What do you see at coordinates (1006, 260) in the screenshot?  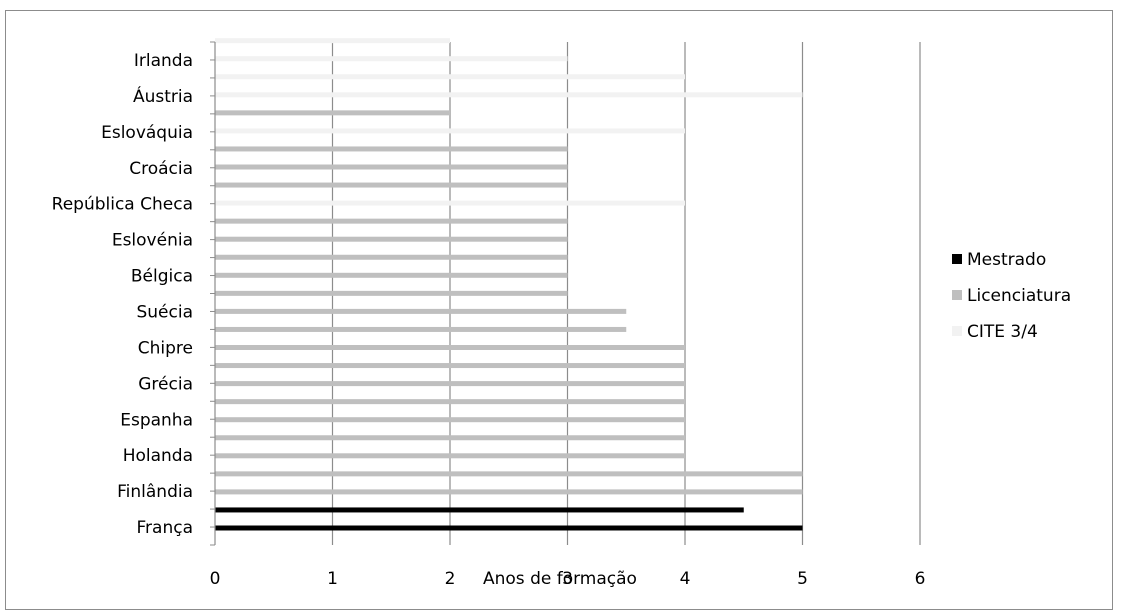 I see `legend-label: Mestrado` at bounding box center [1006, 260].